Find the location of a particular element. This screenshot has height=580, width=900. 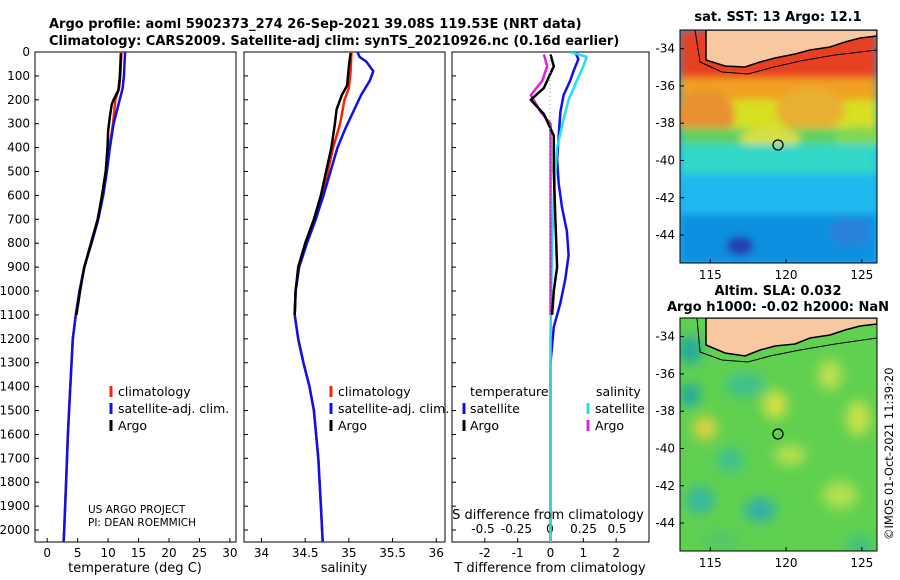

sla-map-frame is located at coordinates (778, 434).